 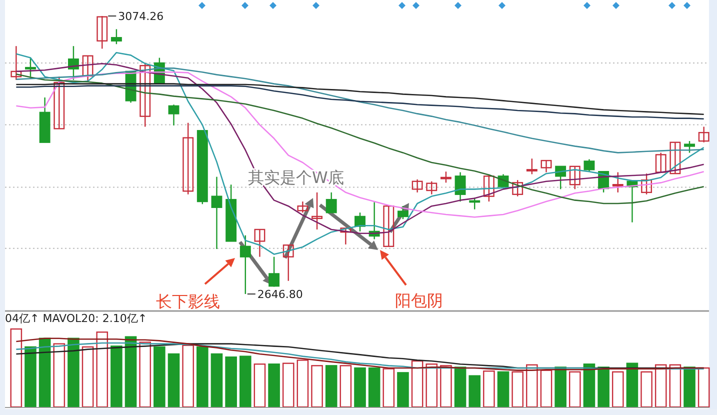 What do you see at coordinates (280, 294) in the screenshot?
I see `annotation: 2646.80` at bounding box center [280, 294].